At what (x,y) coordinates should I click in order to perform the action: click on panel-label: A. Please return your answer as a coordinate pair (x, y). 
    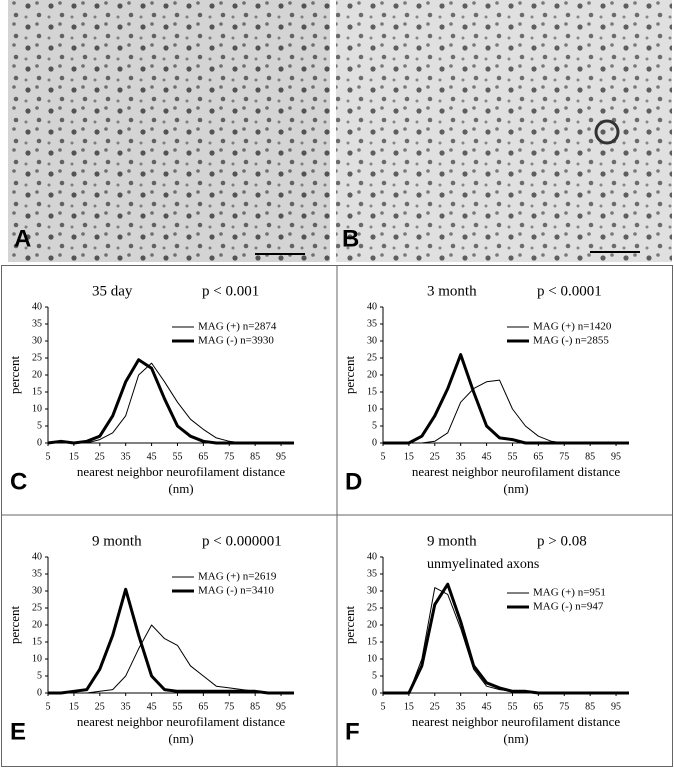
    Looking at the image, I should click on (22, 238).